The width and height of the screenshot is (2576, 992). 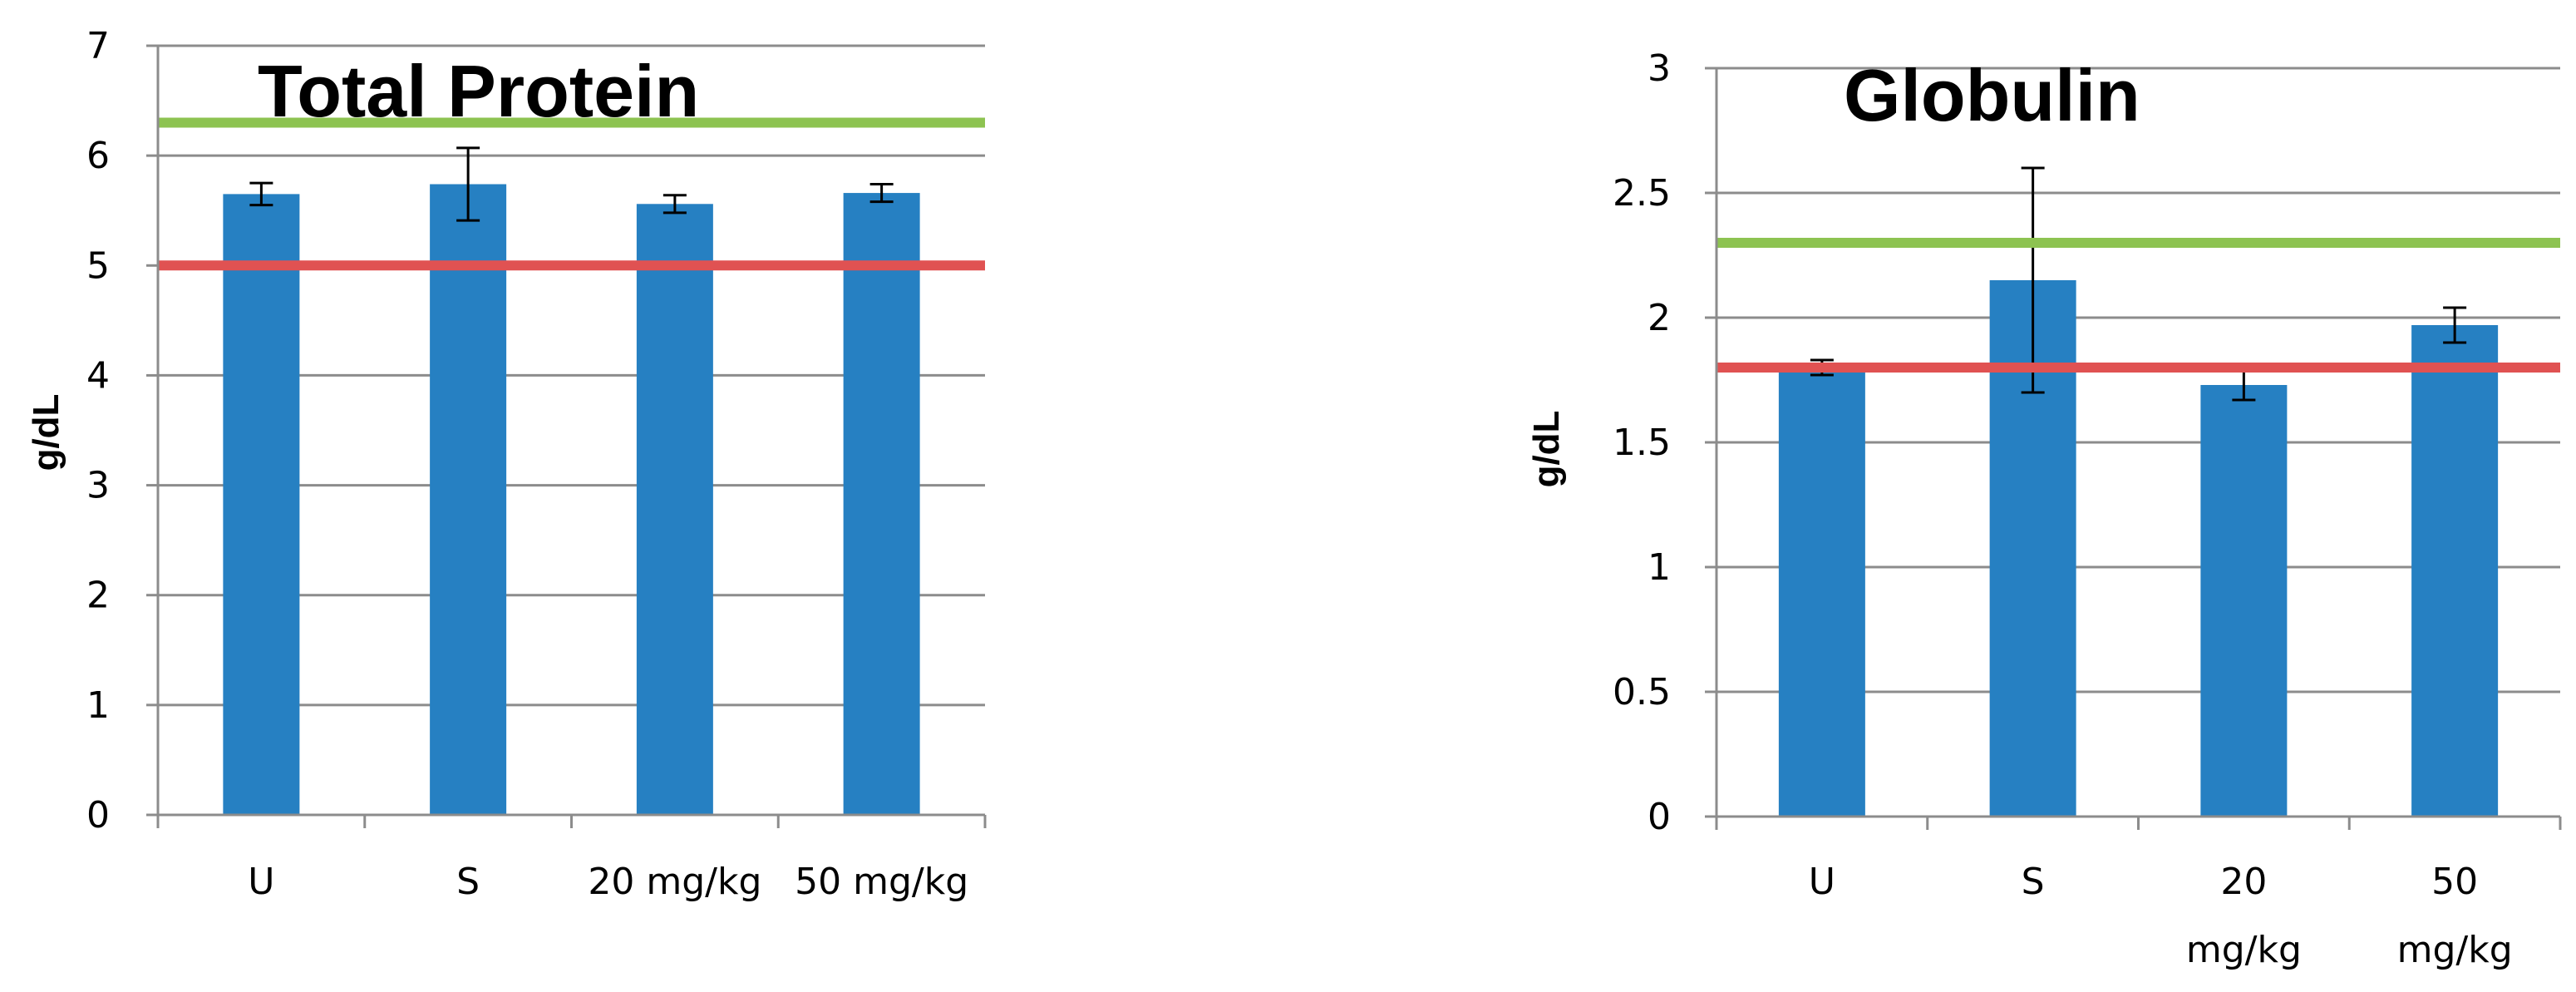 What do you see at coordinates (674, 882) in the screenshot?
I see `x-tick-label: 20 mg/kg` at bounding box center [674, 882].